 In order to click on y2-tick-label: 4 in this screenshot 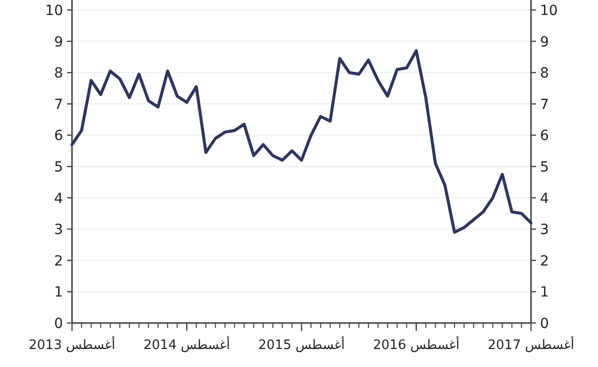, I will do `click(544, 198)`.